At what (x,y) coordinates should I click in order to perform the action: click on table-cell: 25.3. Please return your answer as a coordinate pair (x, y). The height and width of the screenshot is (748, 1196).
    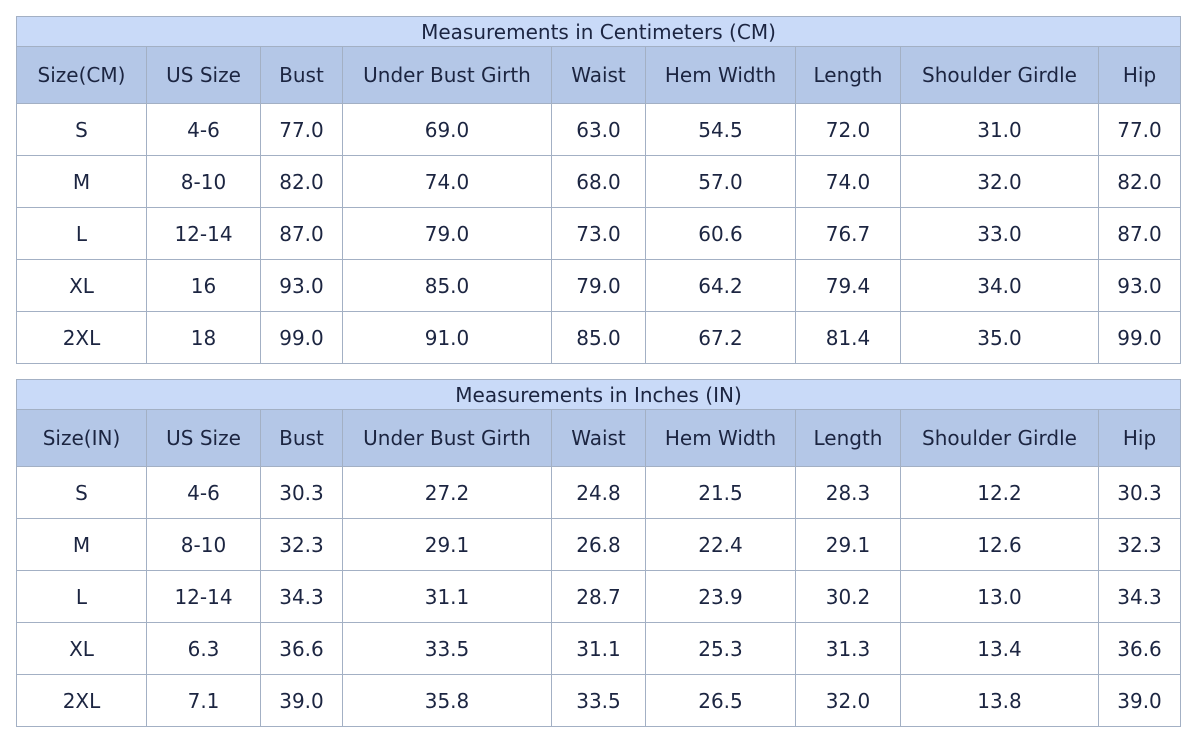
    Looking at the image, I should click on (720, 648).